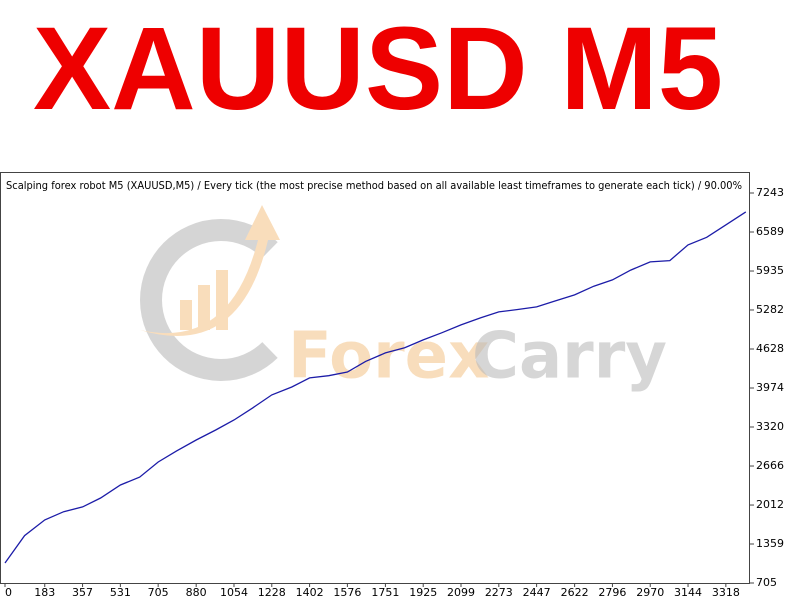 Image resolution: width=800 pixels, height=604 pixels. What do you see at coordinates (461, 592) in the screenshot?
I see `x-tick-label: 2099` at bounding box center [461, 592].